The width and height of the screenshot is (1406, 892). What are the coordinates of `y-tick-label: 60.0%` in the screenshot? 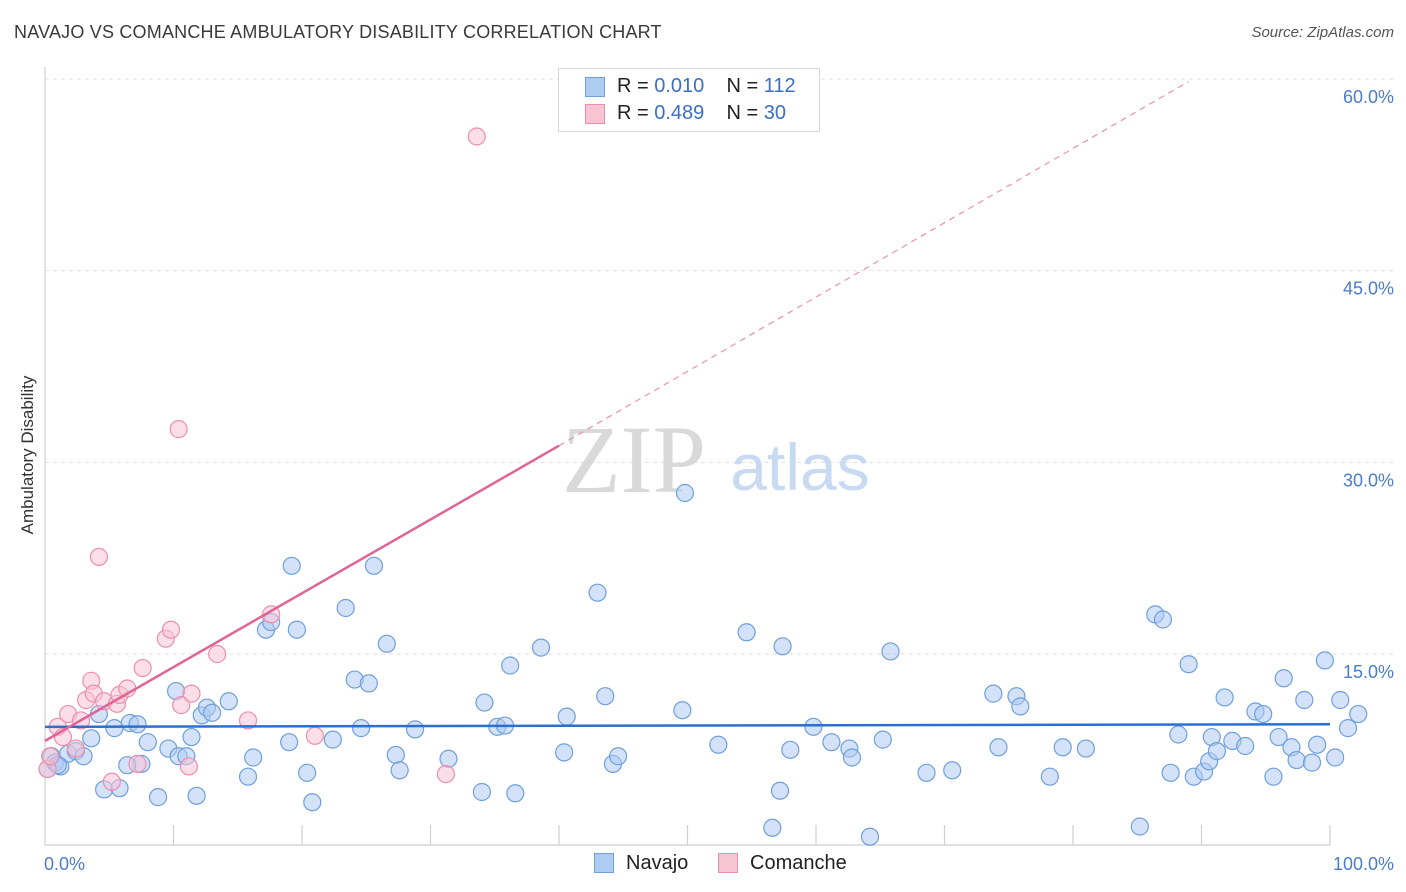 It's located at (1368, 97).